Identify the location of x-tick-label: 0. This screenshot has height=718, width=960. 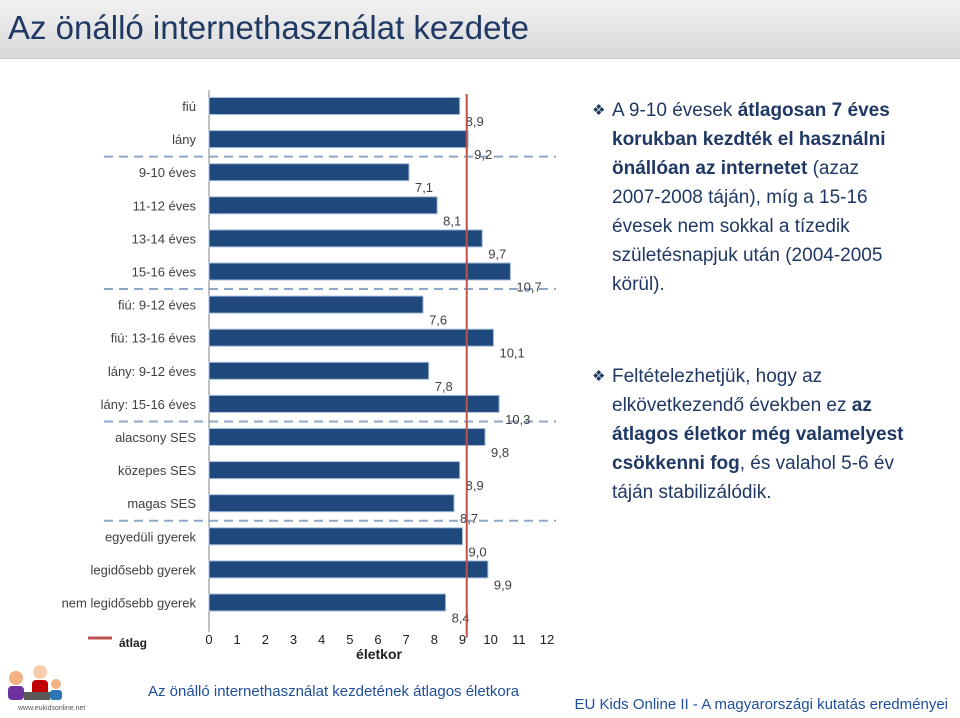
(208, 639).